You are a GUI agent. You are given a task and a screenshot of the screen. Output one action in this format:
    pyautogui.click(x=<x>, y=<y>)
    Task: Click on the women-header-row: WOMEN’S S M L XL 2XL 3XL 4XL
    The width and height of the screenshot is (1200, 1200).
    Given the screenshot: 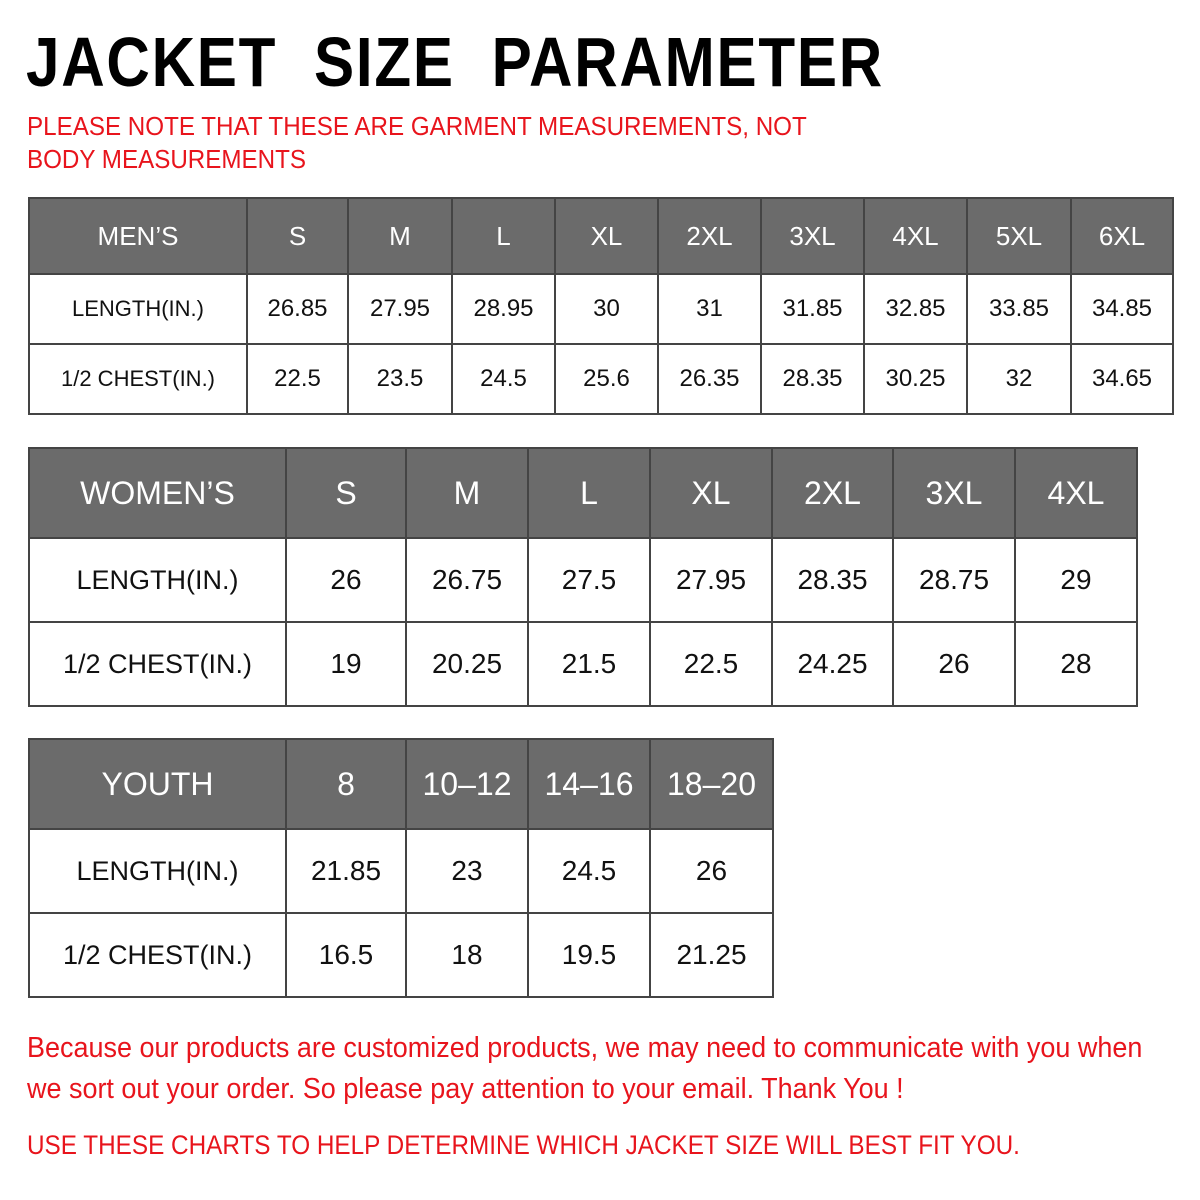 What is the action you would take?
    pyautogui.click(x=583, y=493)
    